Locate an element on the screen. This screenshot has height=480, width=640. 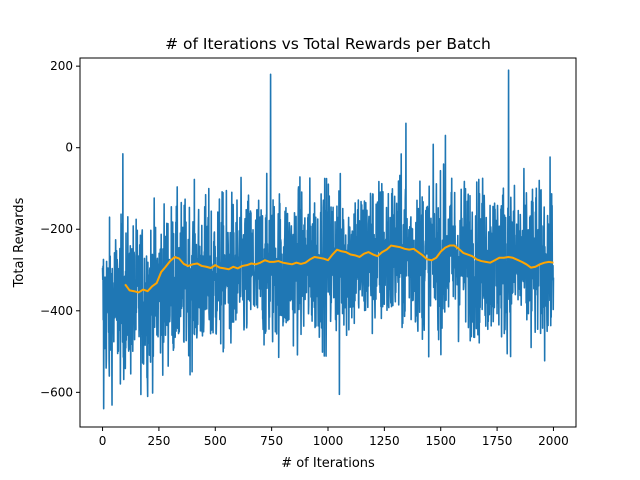
x-tick-label: 250 is located at coordinates (158, 441).